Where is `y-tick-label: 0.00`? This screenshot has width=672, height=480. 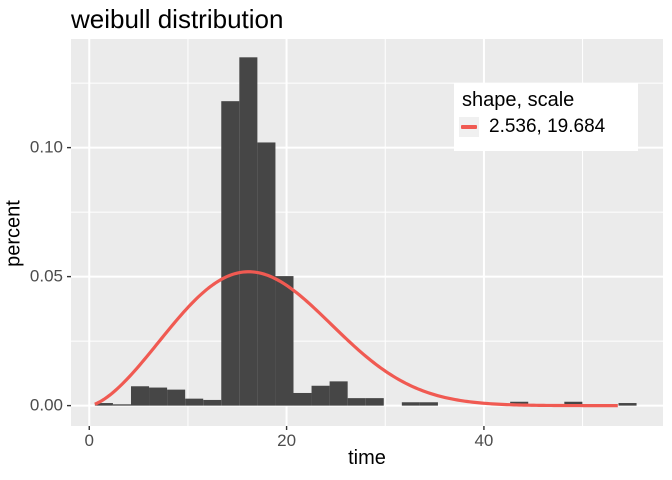
y-tick-label: 0.00 is located at coordinates (46, 405).